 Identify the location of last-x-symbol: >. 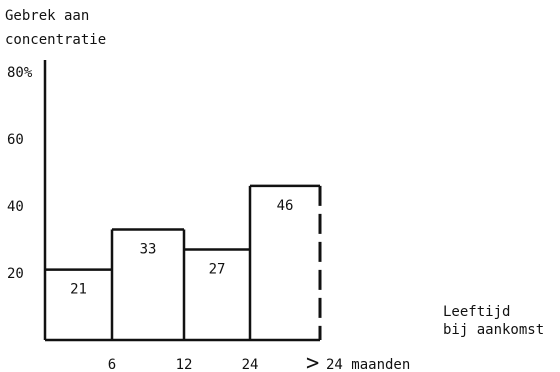
(312, 361).